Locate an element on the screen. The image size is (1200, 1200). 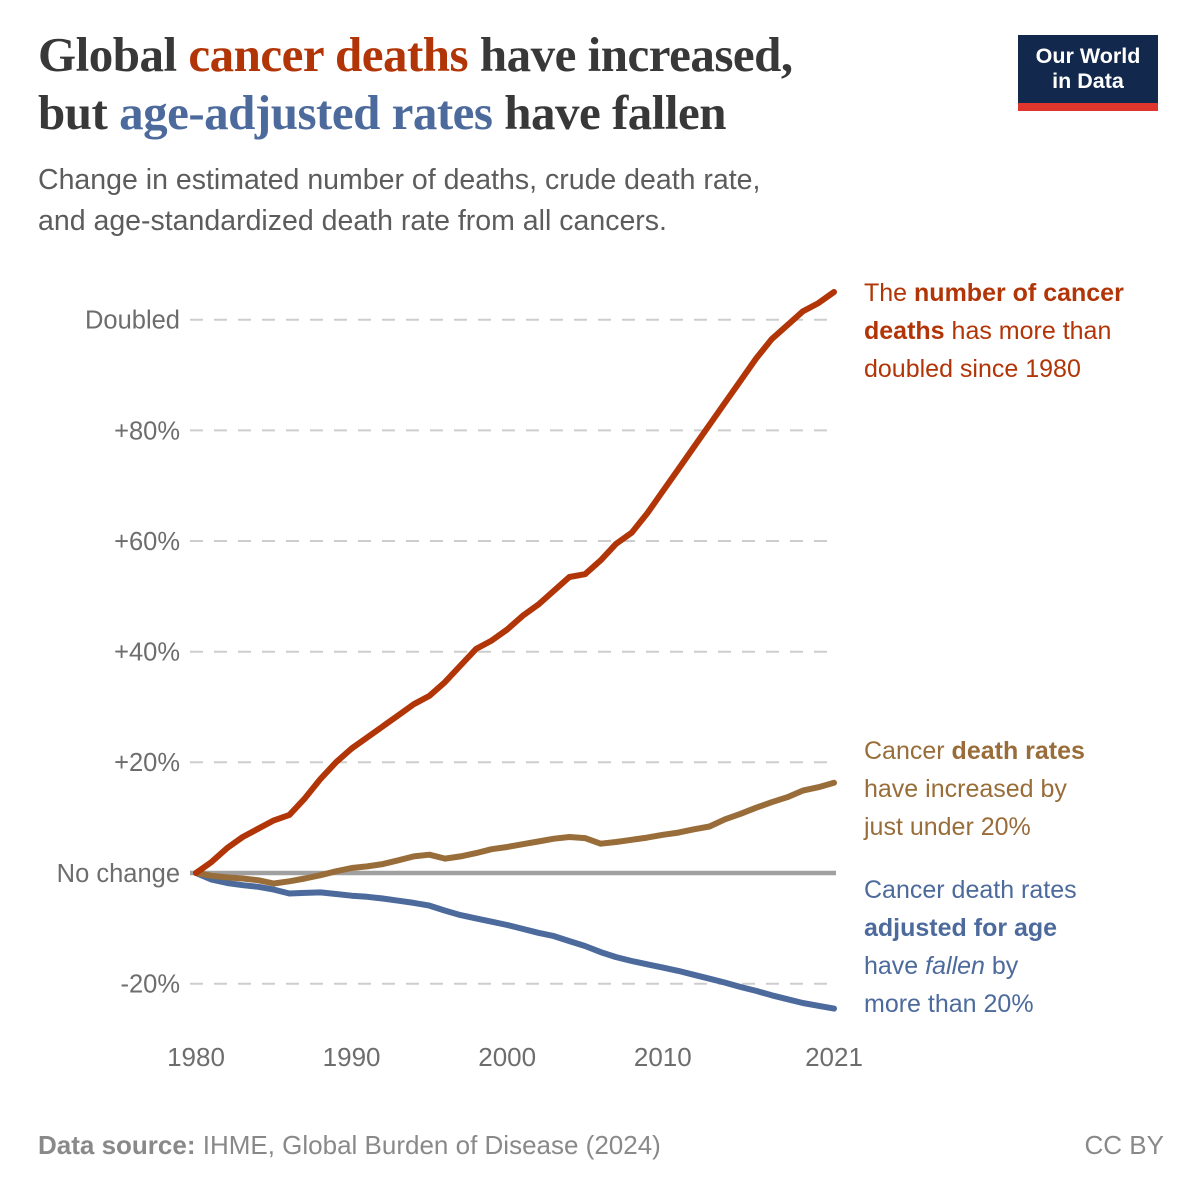
x-tick-label: 2010 is located at coordinates (663, 1057).